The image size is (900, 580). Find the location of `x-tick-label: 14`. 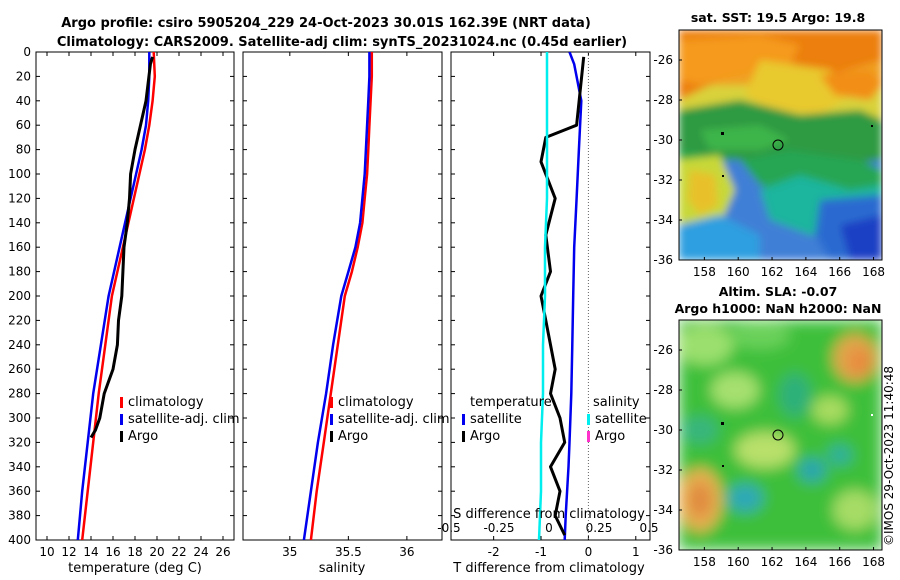

x-tick-label: 14 is located at coordinates (90, 552).